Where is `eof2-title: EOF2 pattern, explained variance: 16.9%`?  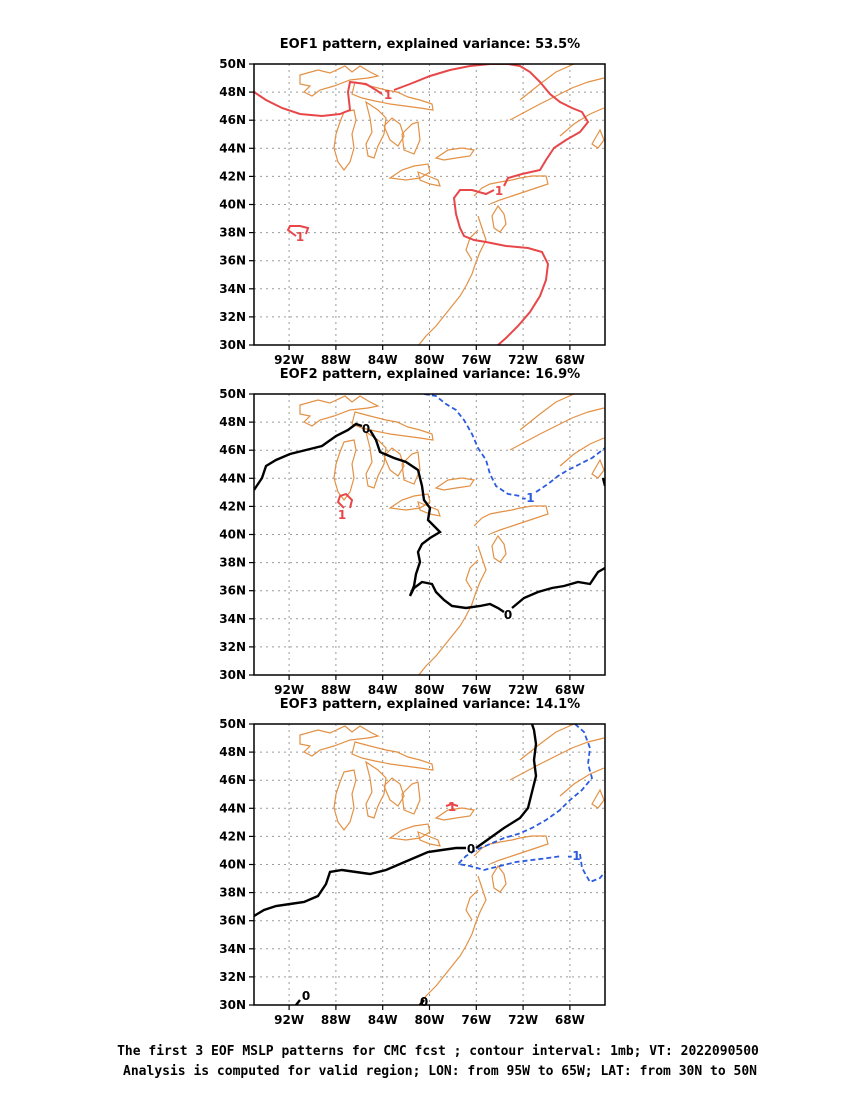
eof2-title: EOF2 pattern, explained variance: 16.9% is located at coordinates (430, 374).